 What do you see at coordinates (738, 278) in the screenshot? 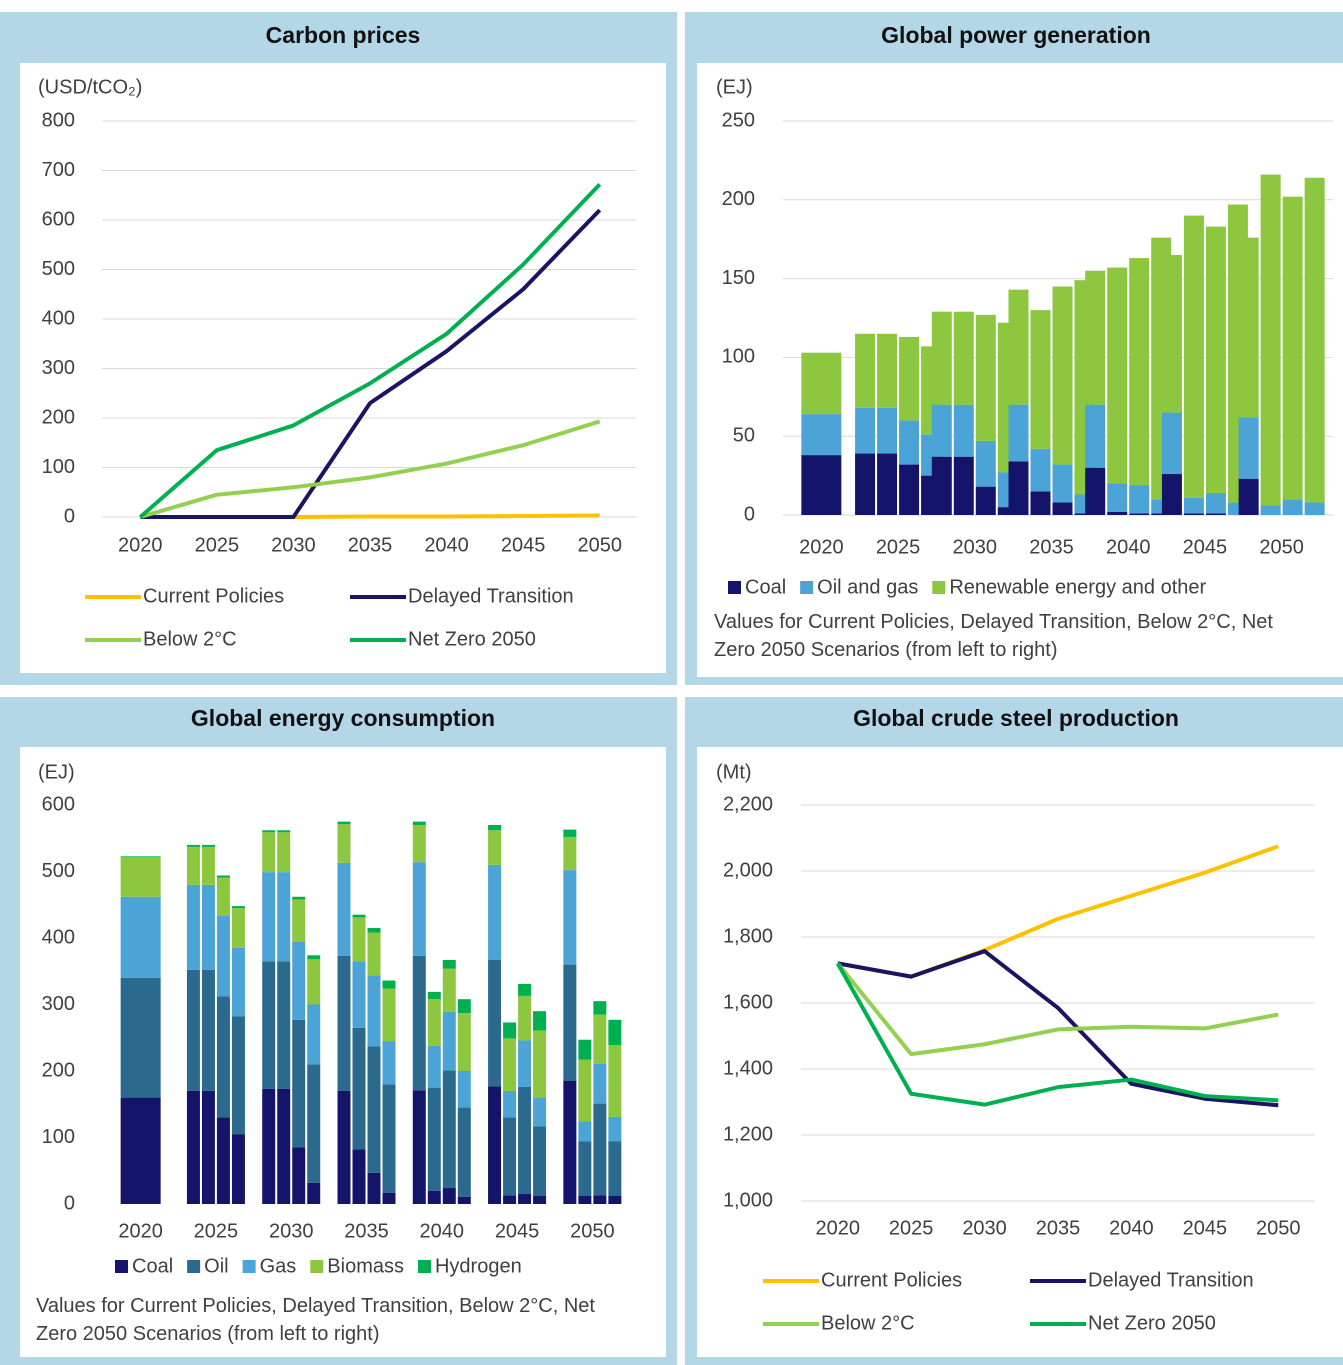
I see `y-tick-label: 150` at bounding box center [738, 278].